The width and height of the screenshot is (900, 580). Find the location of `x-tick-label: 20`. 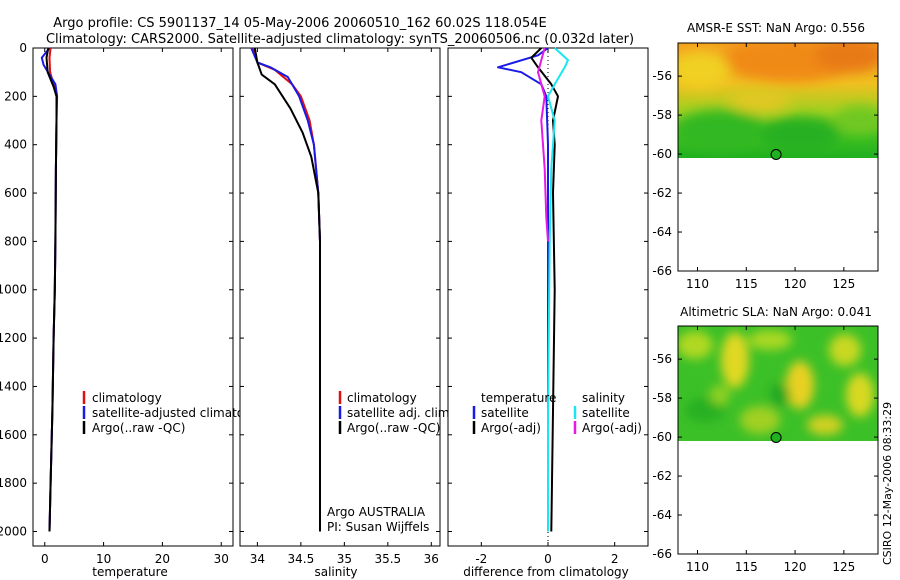

x-tick-label: 20 is located at coordinates (162, 559).